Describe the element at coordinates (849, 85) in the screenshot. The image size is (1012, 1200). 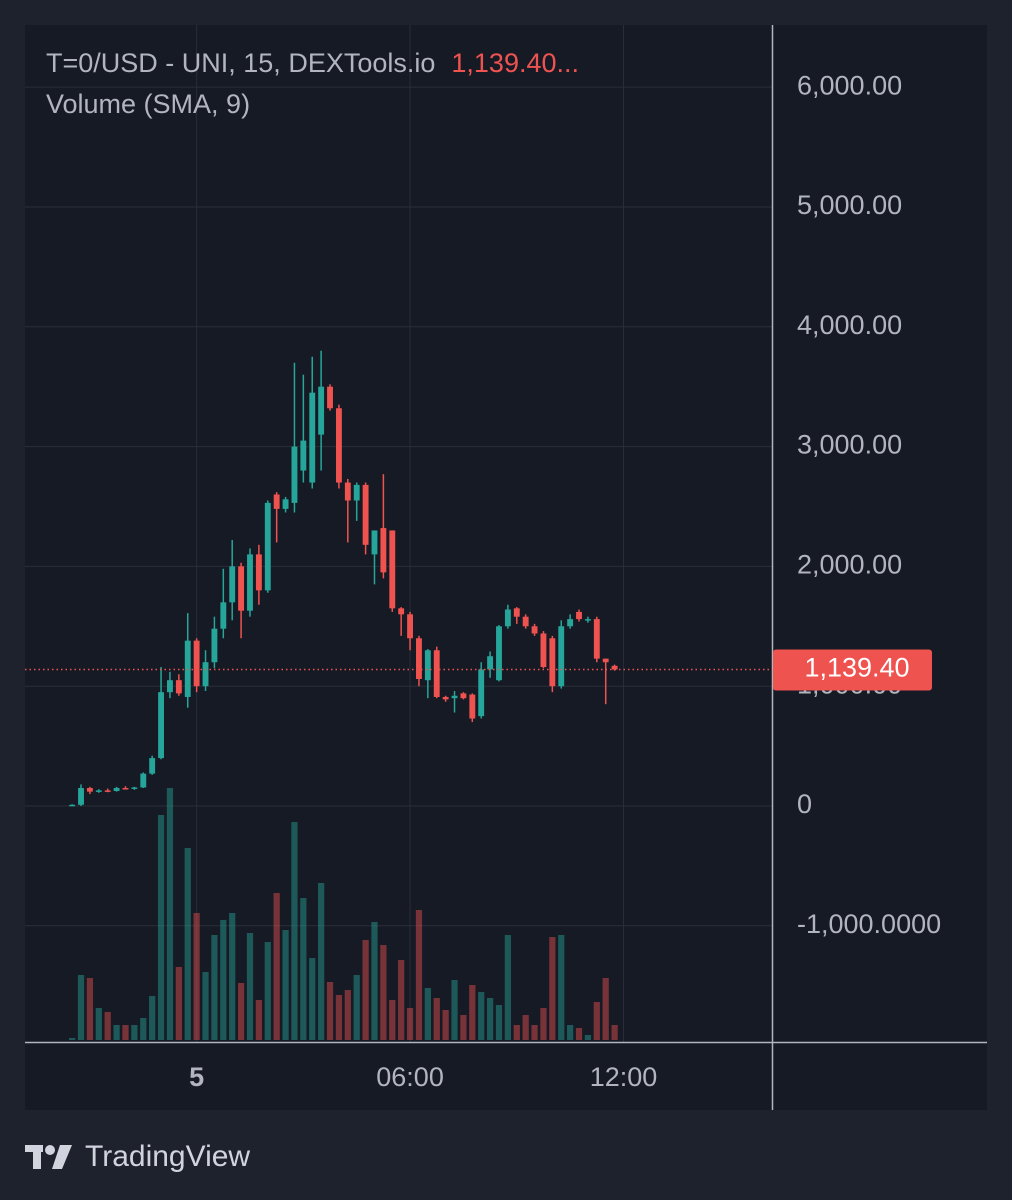
I see `y-tick-label: 6,000.00` at that location.